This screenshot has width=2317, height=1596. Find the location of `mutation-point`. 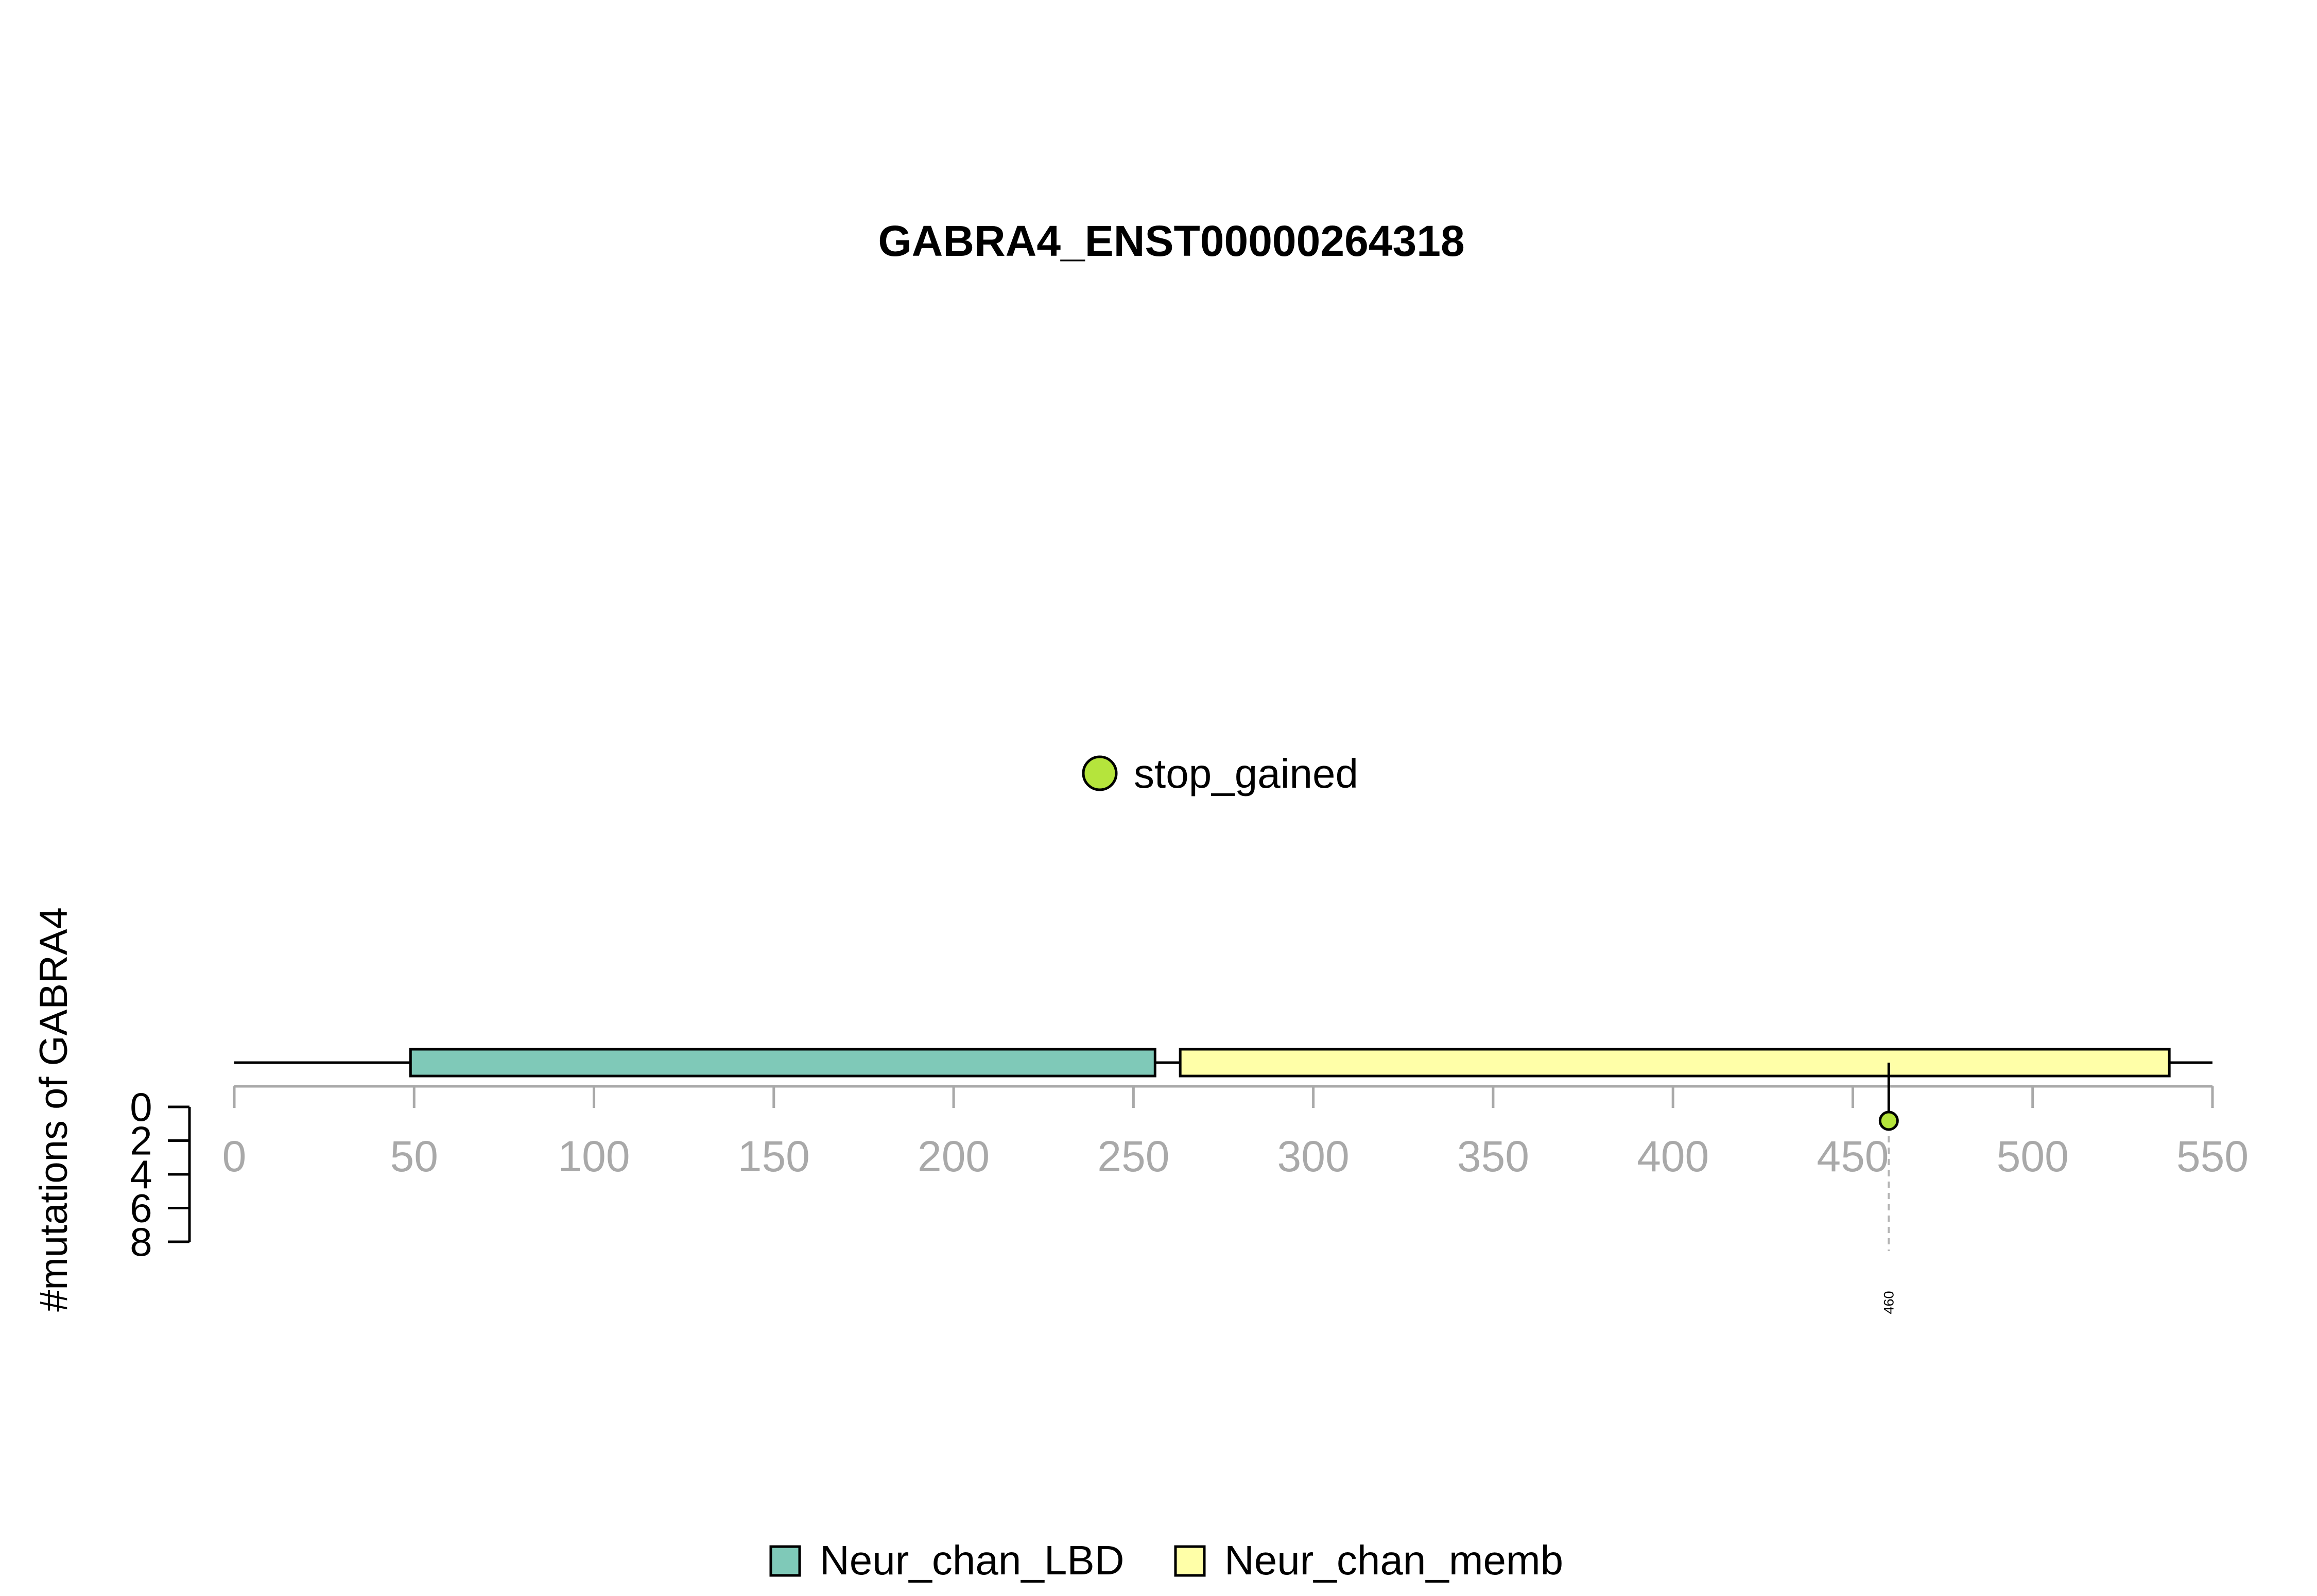

mutation-point is located at coordinates (1888, 1121).